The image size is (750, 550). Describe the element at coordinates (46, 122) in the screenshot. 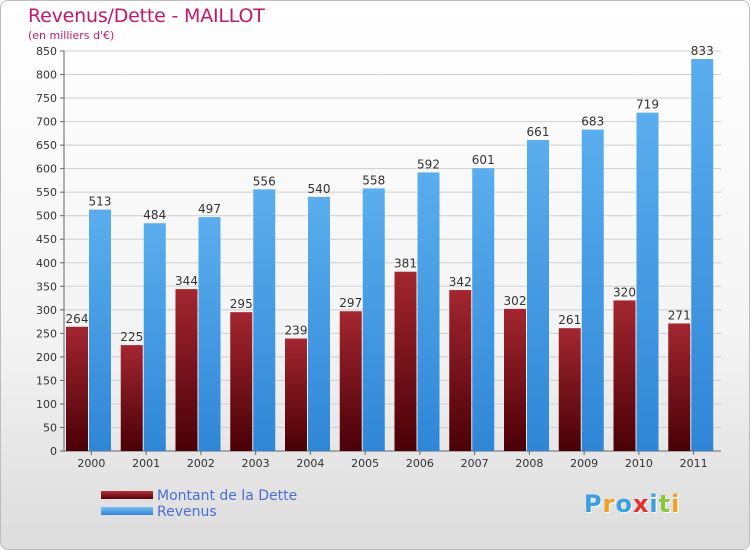

I see `y-tick-label: 700` at that location.